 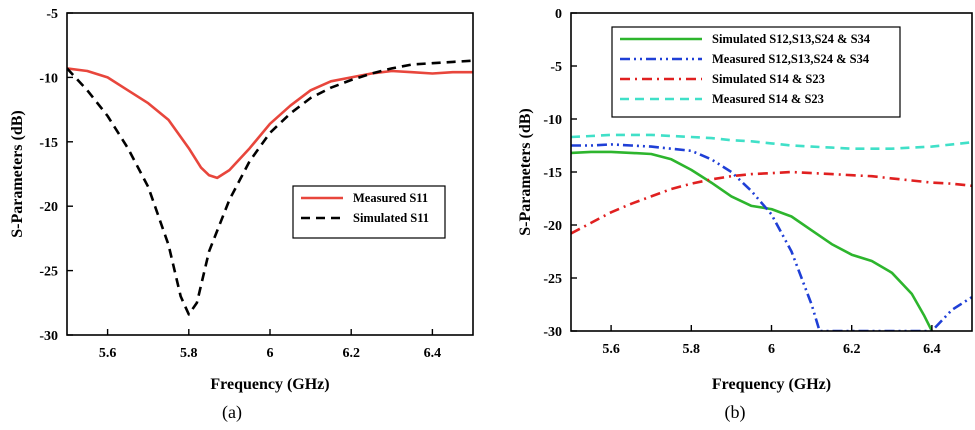 I want to click on legend-label-4: Measured S14 & S23, so click(x=768, y=99).